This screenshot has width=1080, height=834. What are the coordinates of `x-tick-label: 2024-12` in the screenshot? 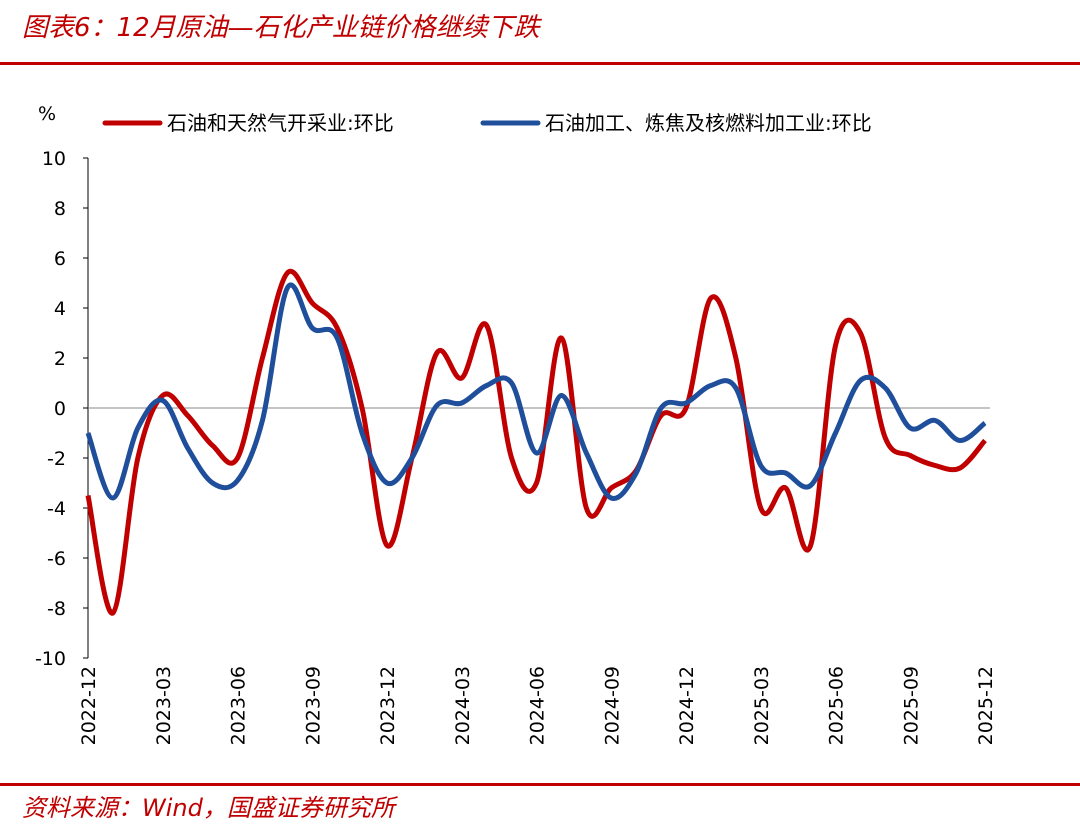 It's located at (687, 705).